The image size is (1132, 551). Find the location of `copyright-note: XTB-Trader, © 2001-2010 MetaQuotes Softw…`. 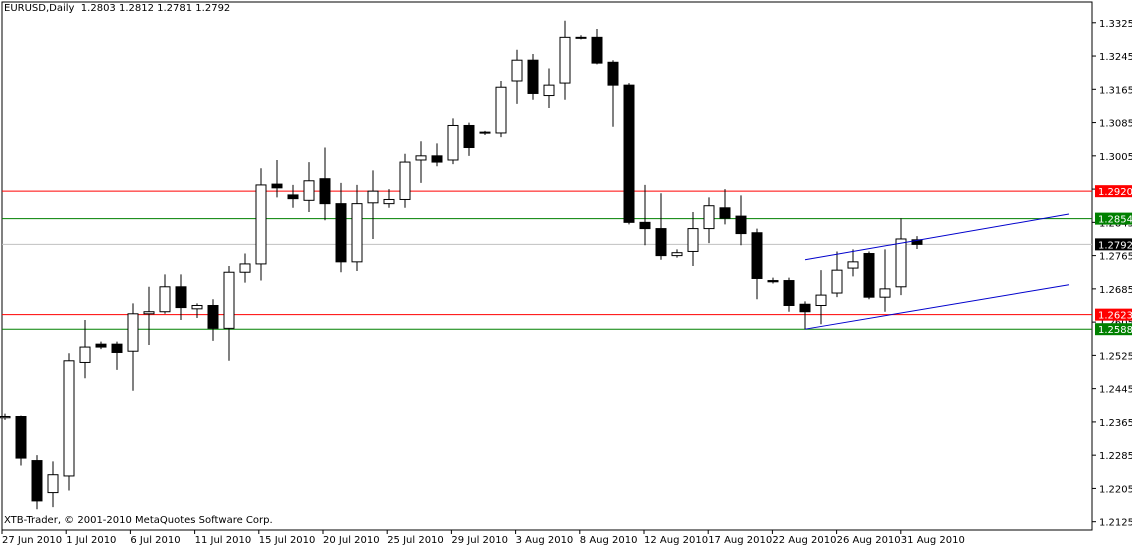

copyright-note: XTB-Trader, © 2001-2010 MetaQuotes Softw… is located at coordinates (138, 520).